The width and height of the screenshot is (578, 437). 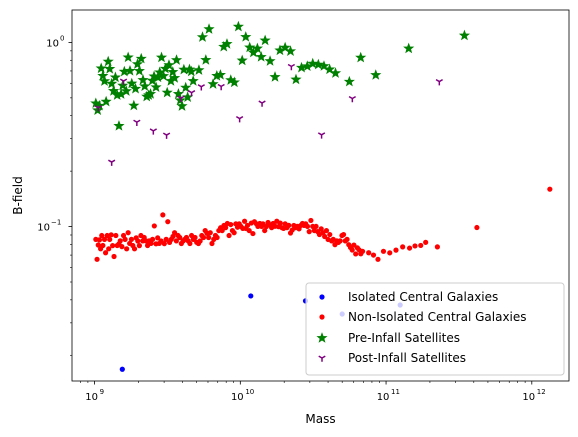 I want to click on legend-label-non-isolated-central: Non-Isolated Central Galaxies, so click(x=437, y=317).